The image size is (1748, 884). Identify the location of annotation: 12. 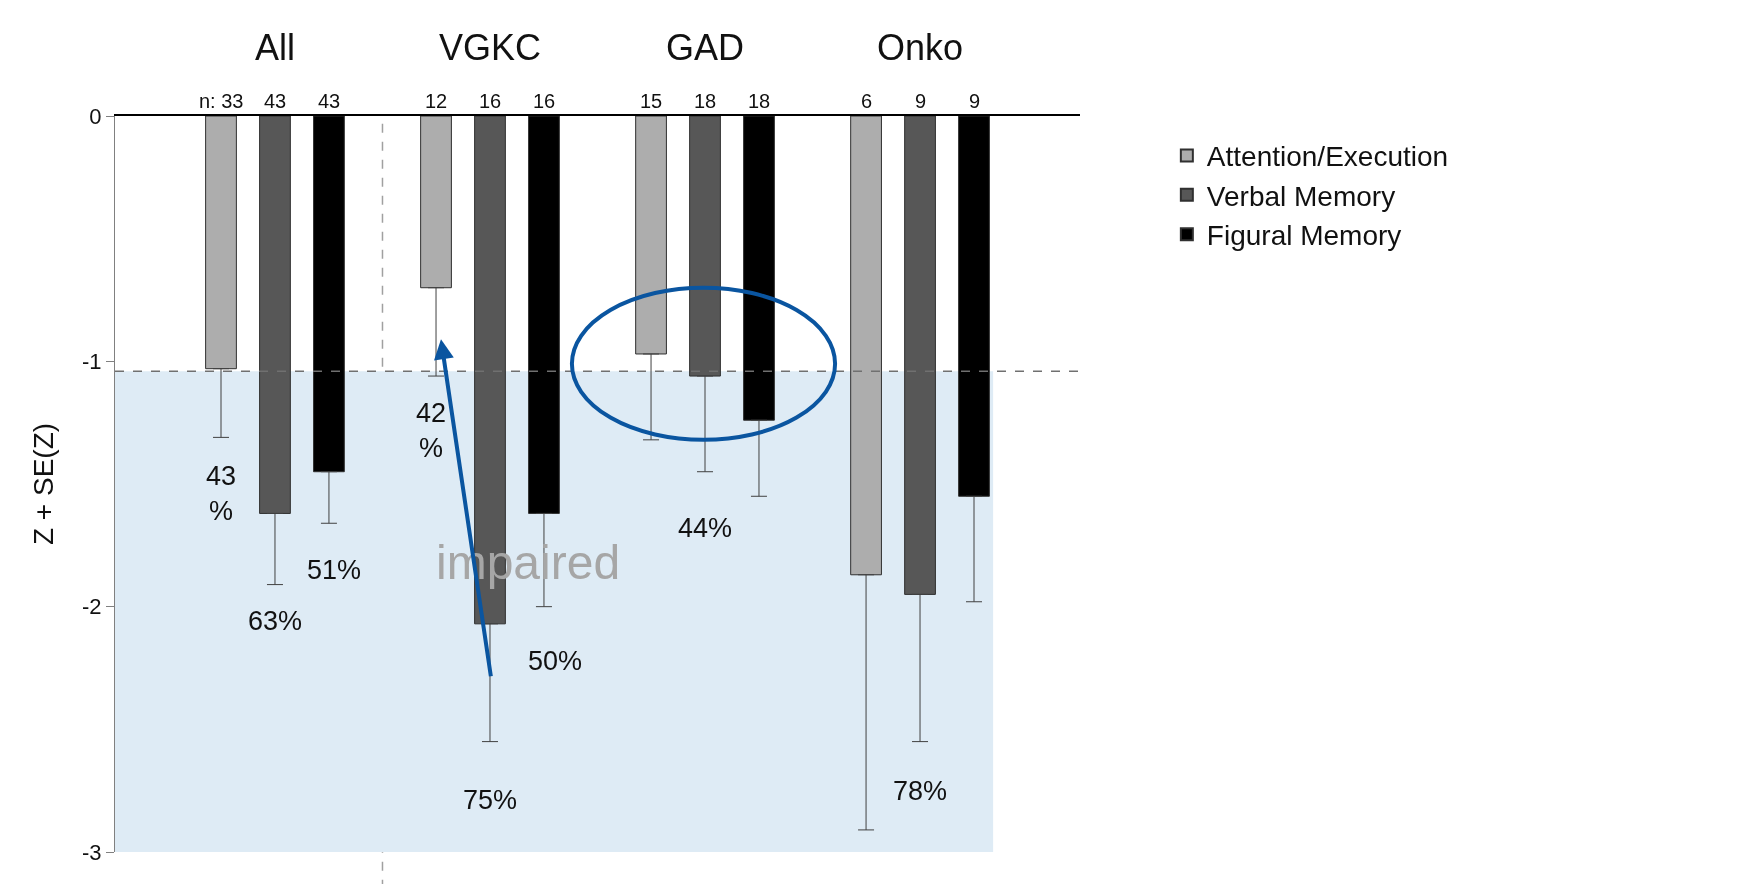
(436, 101).